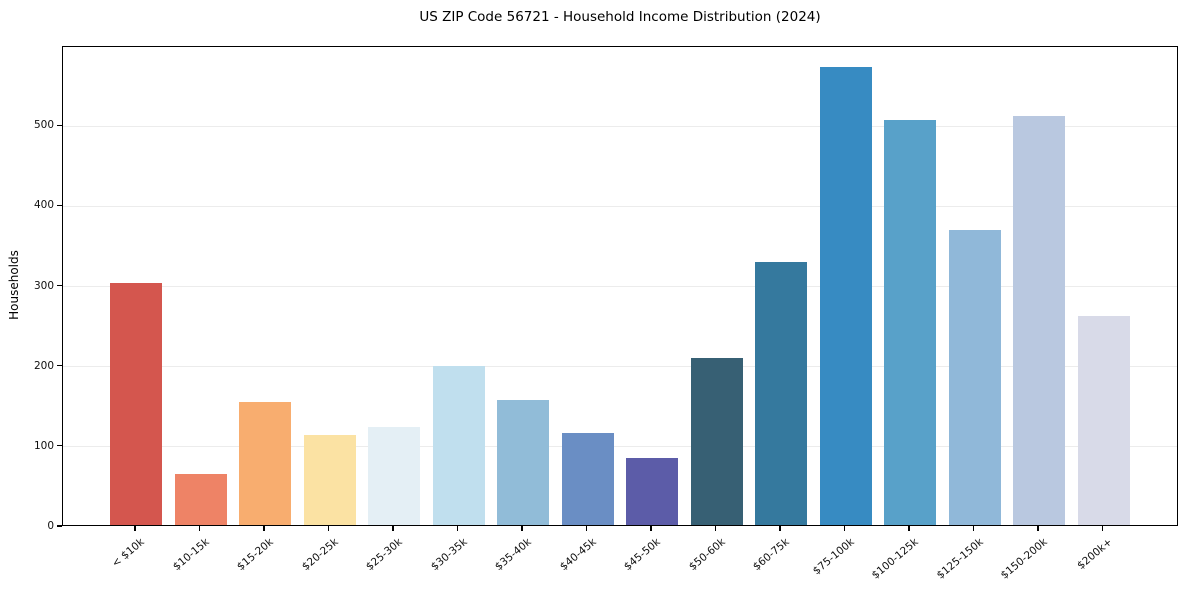 Image resolution: width=1189 pixels, height=590 pixels. What do you see at coordinates (458, 445) in the screenshot?
I see `bar-$30-35k` at bounding box center [458, 445].